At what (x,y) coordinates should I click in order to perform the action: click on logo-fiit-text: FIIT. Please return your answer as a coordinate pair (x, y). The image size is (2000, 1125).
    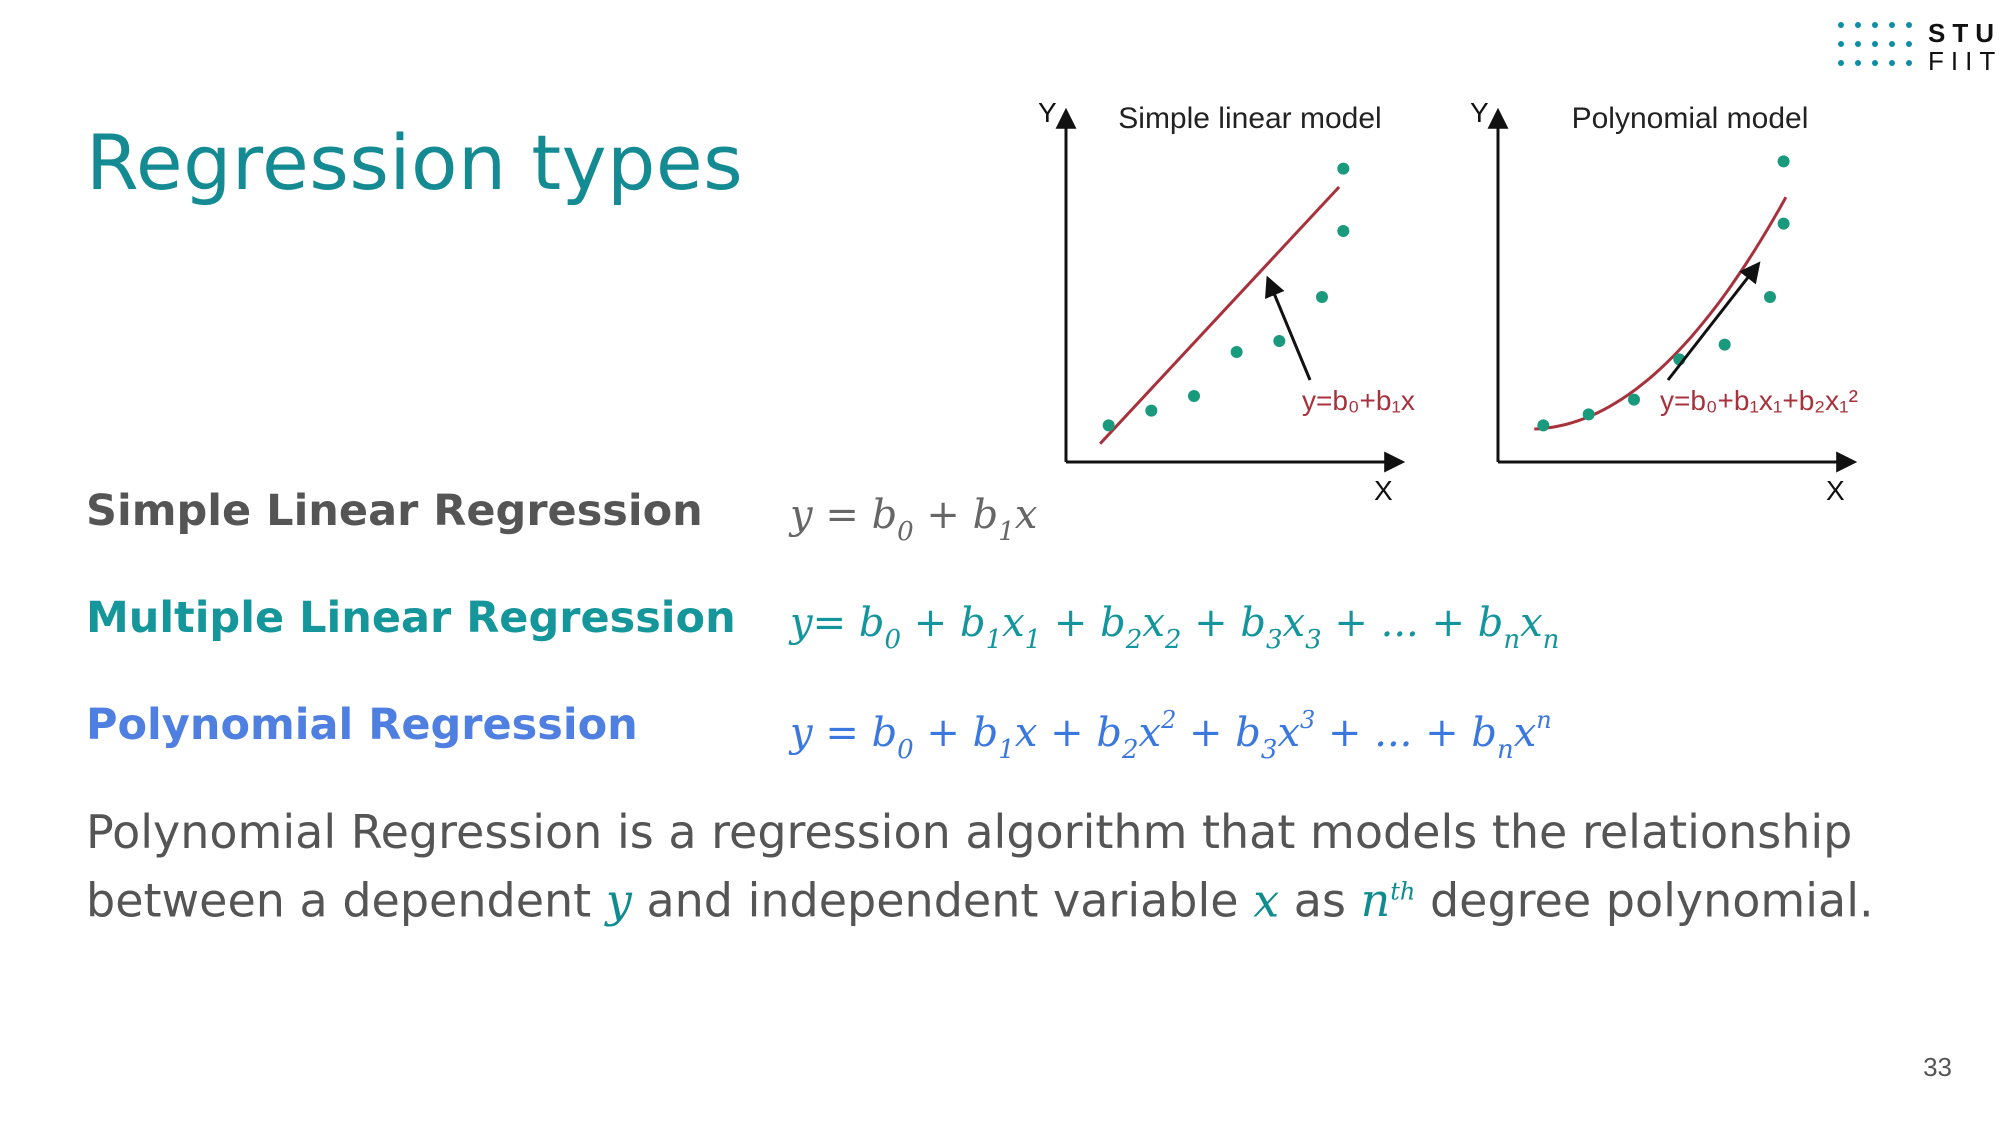
    Looking at the image, I should click on (1964, 61).